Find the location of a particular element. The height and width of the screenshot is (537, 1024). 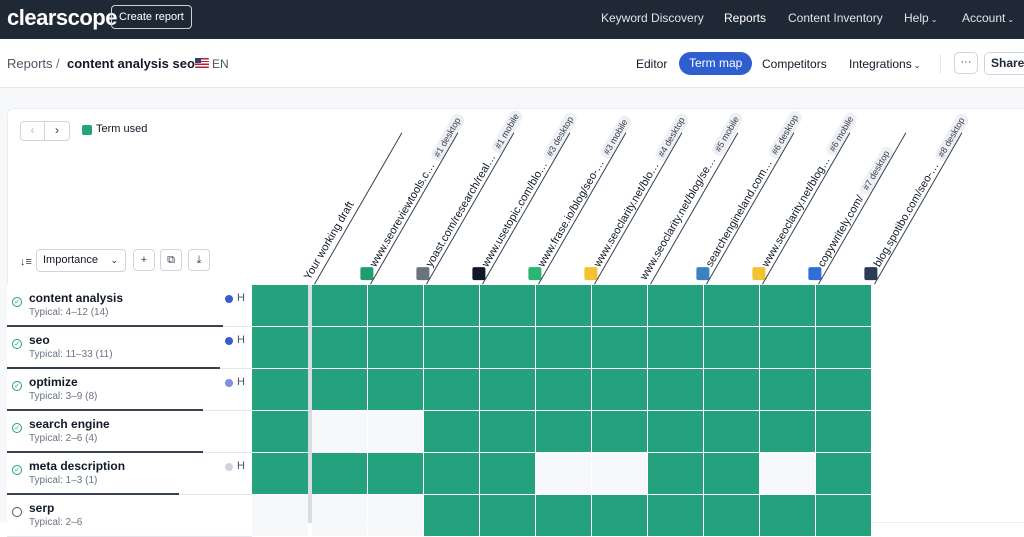

nav-reports: Reports is located at coordinates (745, 18).